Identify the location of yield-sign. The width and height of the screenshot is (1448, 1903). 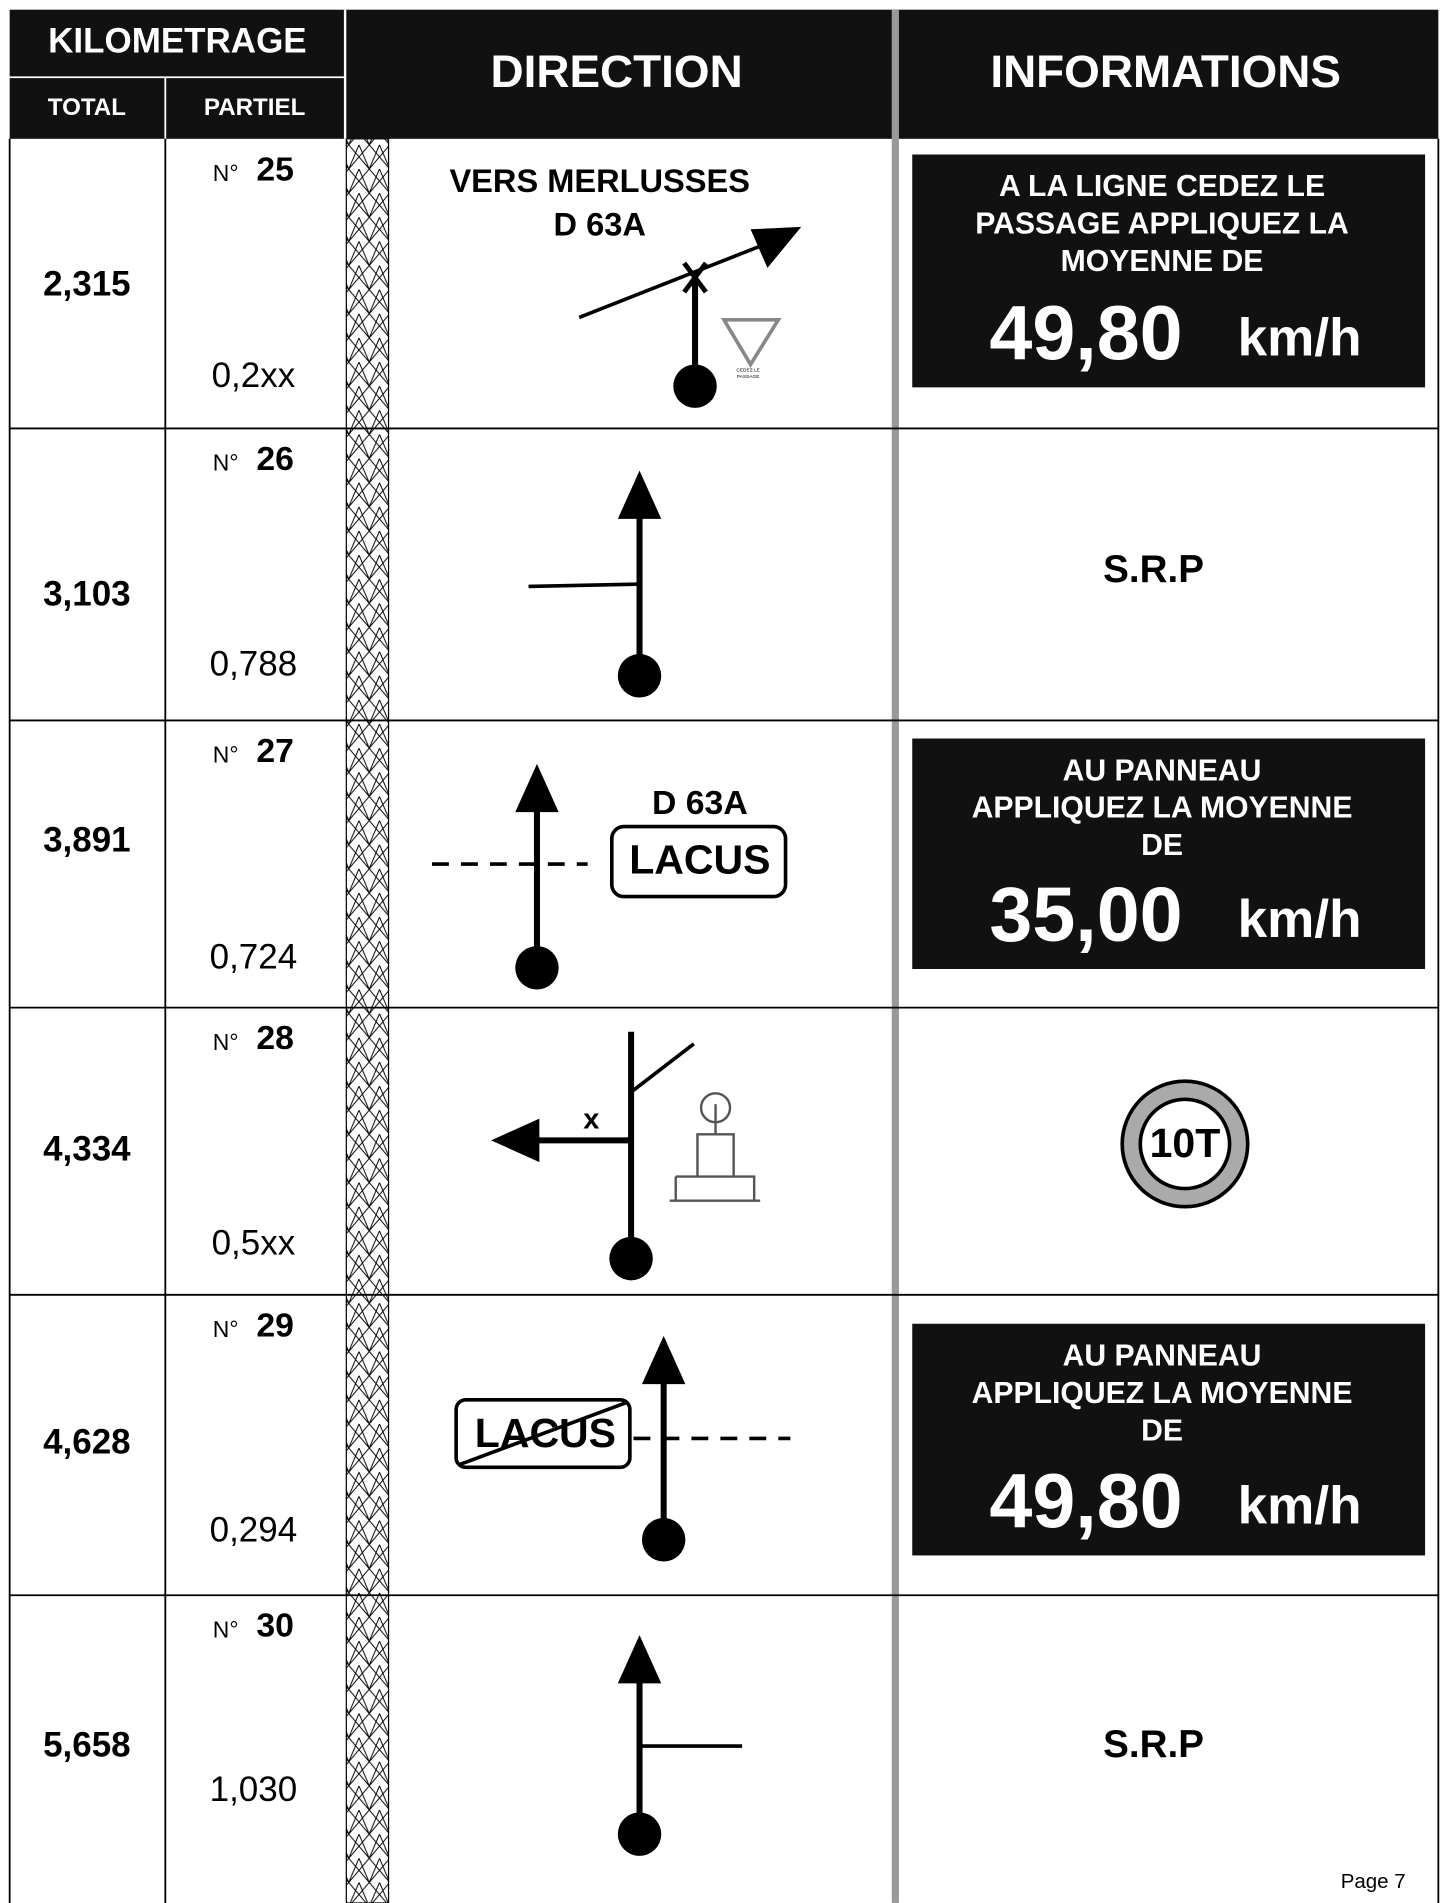
(751, 343).